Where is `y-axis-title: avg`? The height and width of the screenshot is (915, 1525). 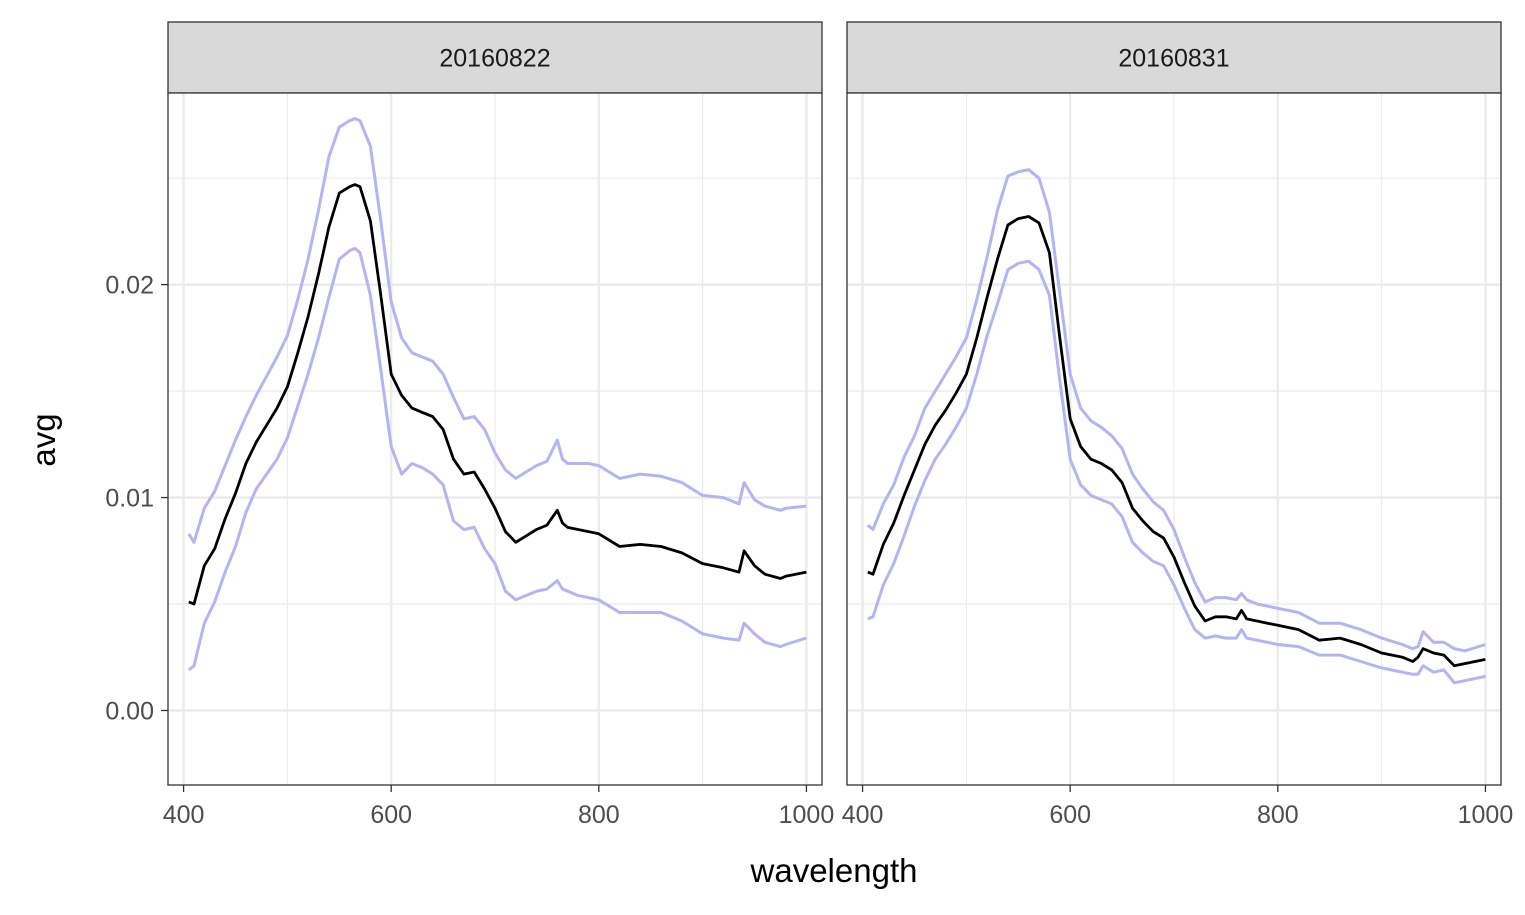 y-axis-title: avg is located at coordinates (43, 439).